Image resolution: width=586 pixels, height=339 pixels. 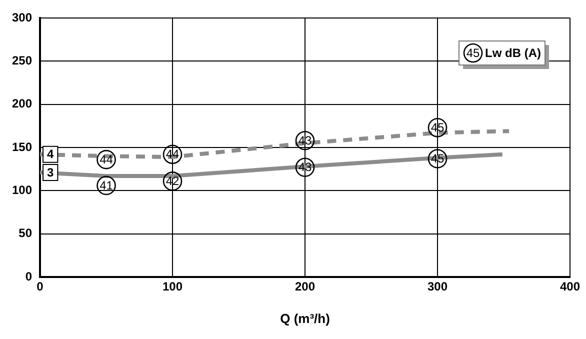 What do you see at coordinates (22, 60) in the screenshot?
I see `y-tick-label: 250` at bounding box center [22, 60].